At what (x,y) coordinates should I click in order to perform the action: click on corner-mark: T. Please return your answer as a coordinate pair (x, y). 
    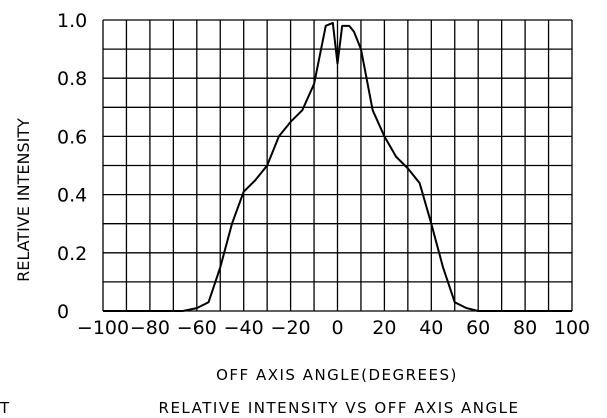
    Looking at the image, I should click on (5, 408).